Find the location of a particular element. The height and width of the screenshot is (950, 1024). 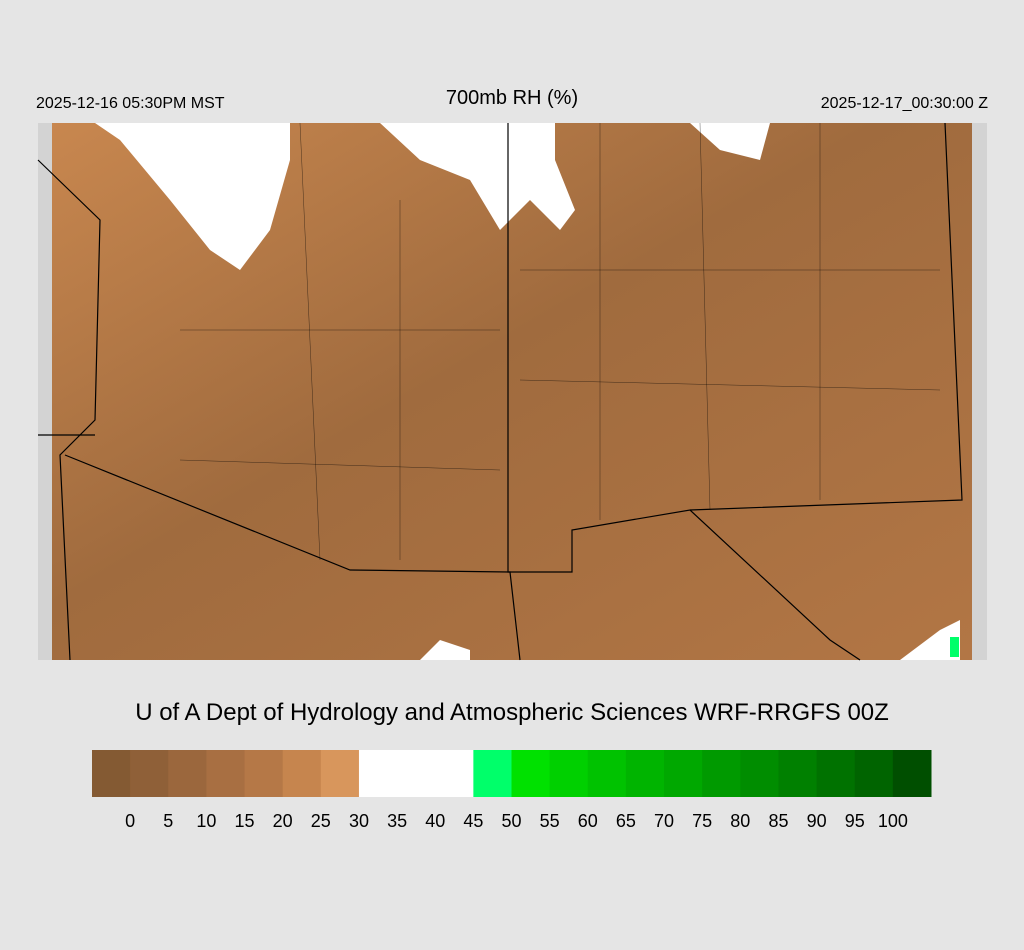

valid-time-local: 2025-12-16 05:30PM MST is located at coordinates (130, 103).